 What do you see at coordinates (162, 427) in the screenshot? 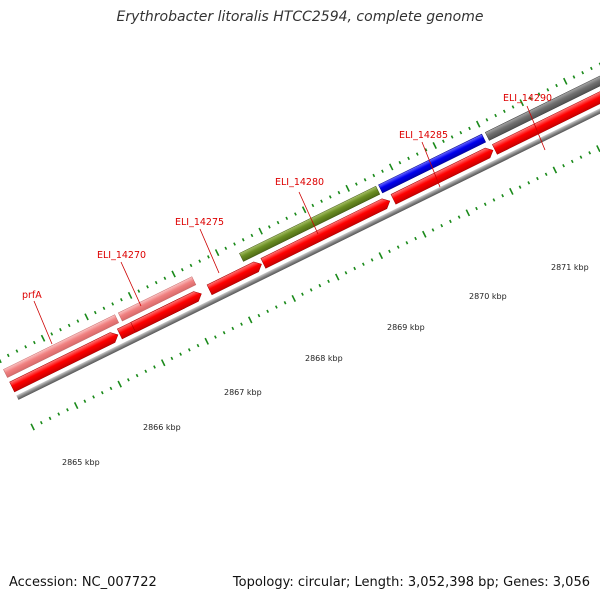
I see `scale-label-2866: 2866 kbp` at bounding box center [162, 427].